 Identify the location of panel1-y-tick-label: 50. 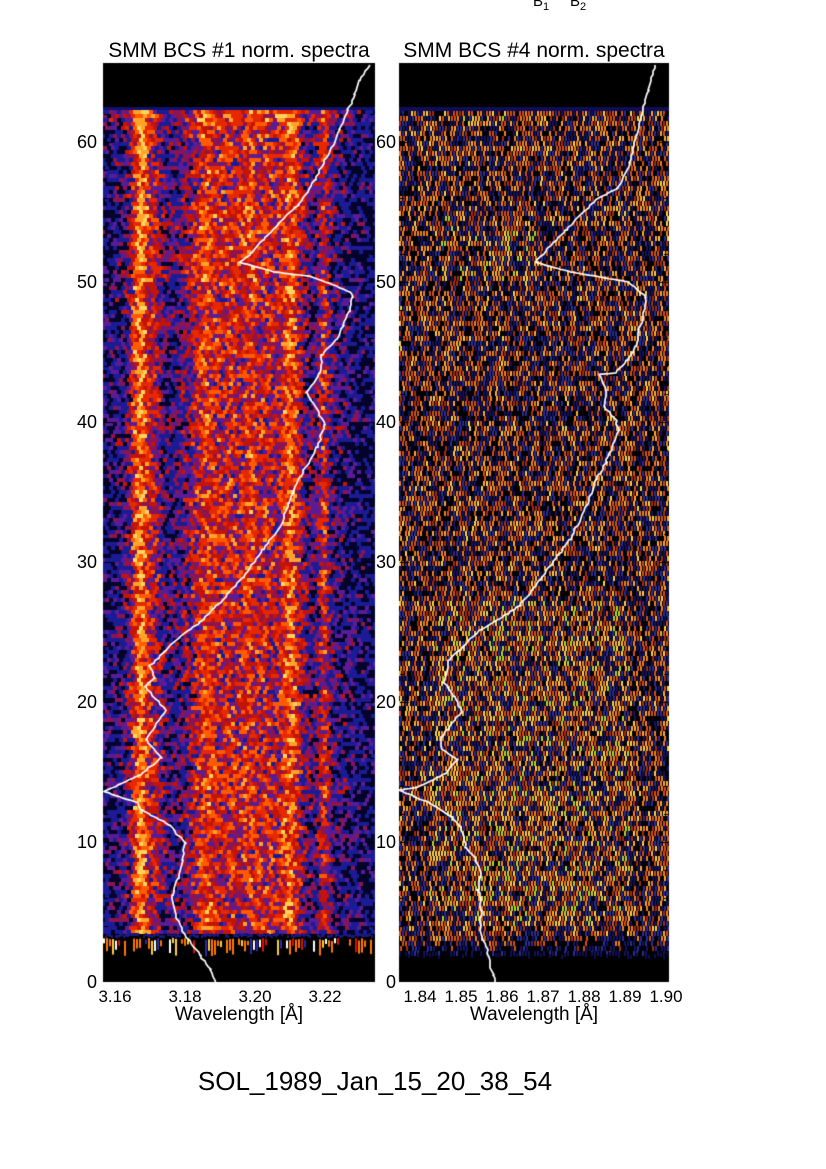
(86, 282).